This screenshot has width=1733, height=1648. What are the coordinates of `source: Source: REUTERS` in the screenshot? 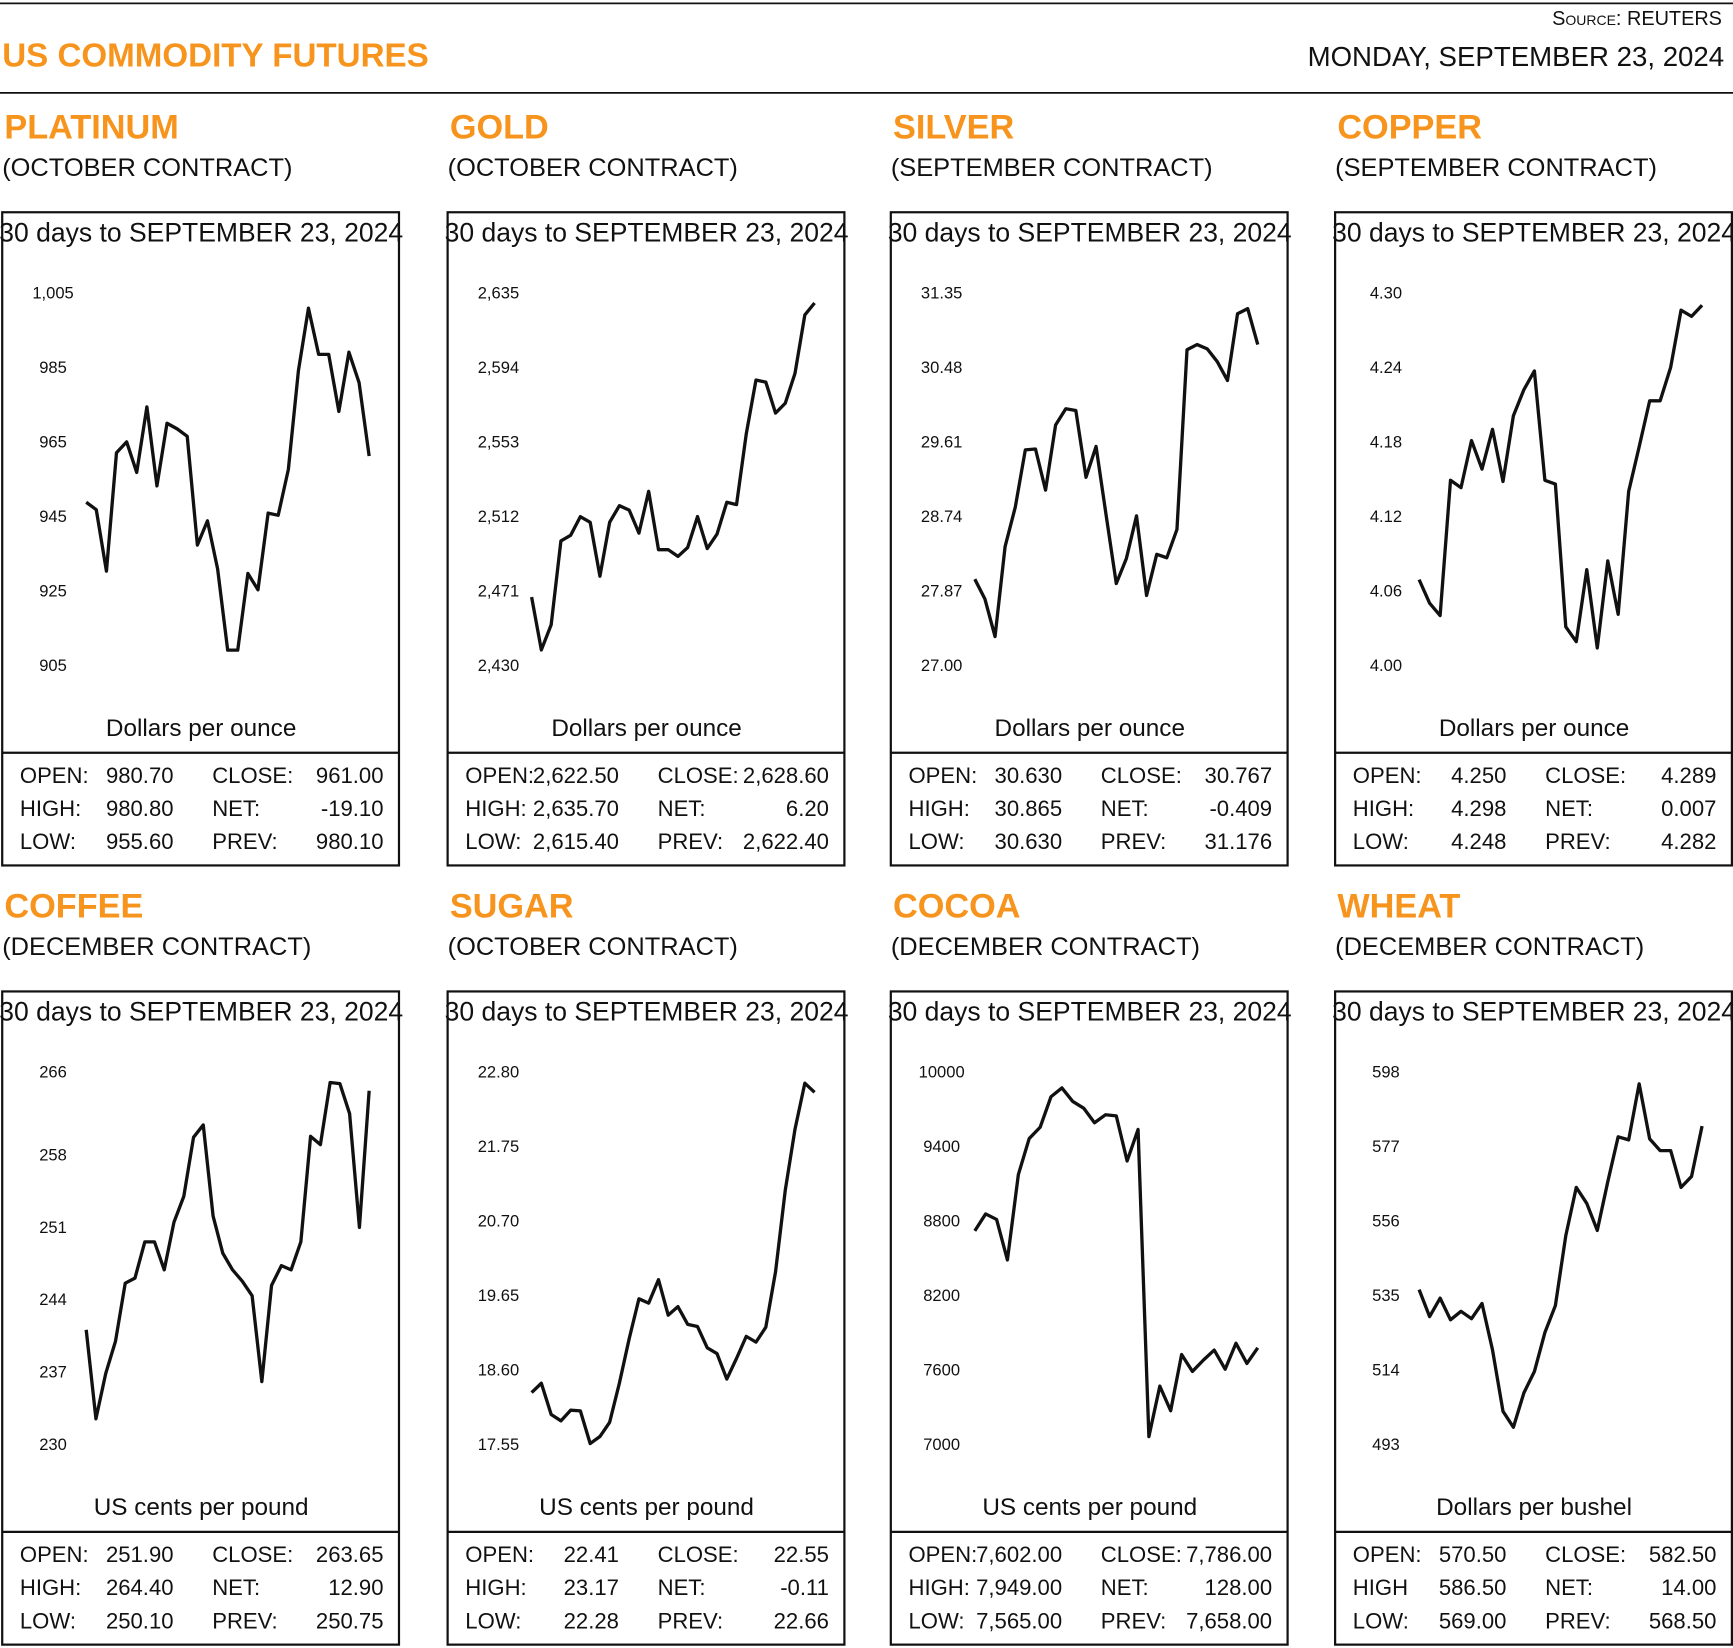 It's located at (1637, 19).